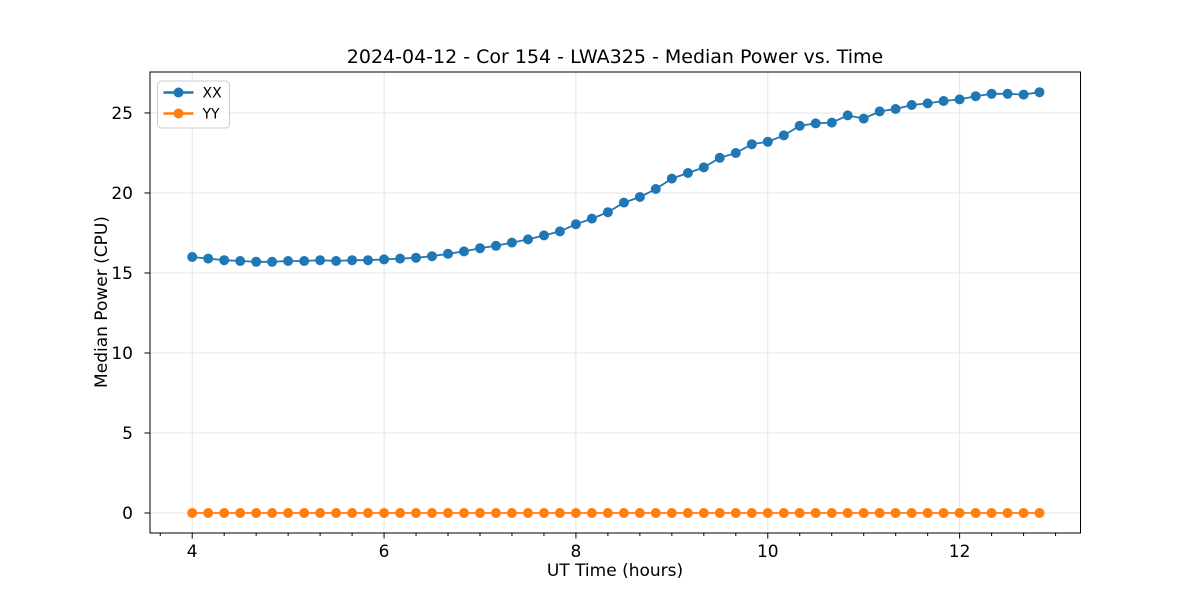  Describe the element at coordinates (211, 115) in the screenshot. I see `legend-label-YY: YY` at that location.